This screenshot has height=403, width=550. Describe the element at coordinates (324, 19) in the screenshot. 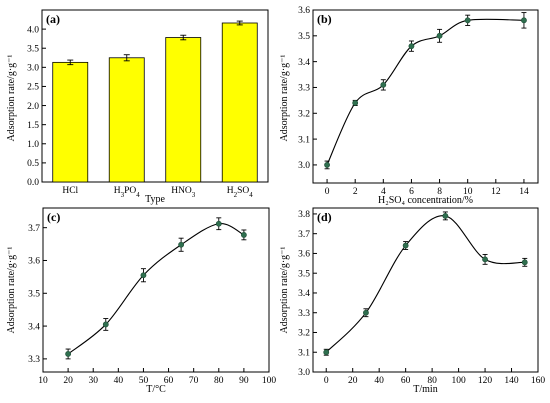

I see `panel-label: (b)` at that location.